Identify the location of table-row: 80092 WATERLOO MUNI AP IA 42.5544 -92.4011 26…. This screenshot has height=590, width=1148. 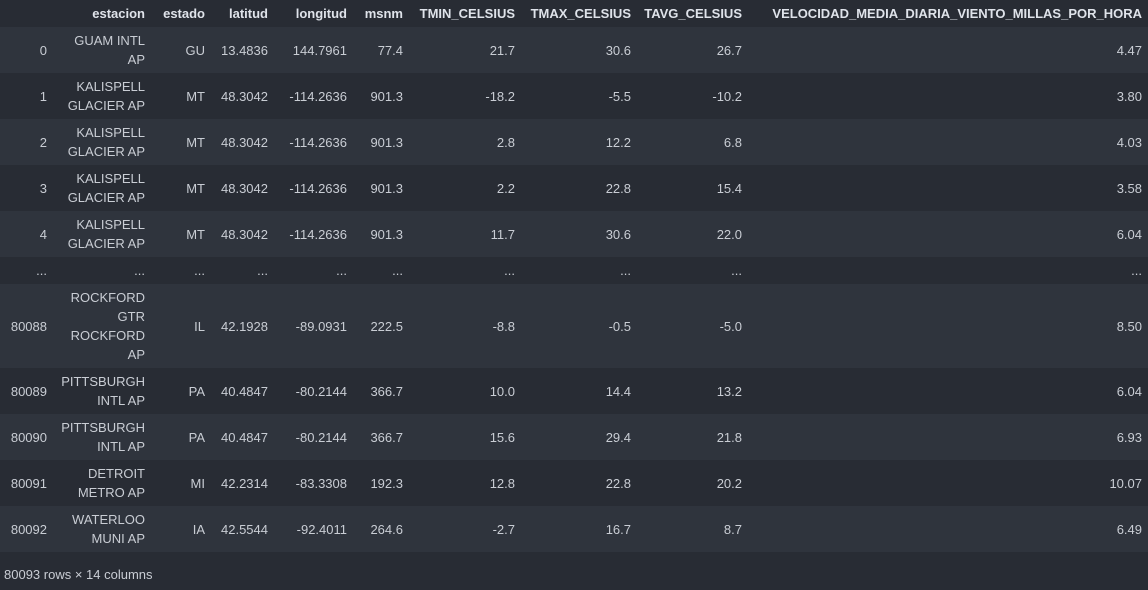
(574, 529).